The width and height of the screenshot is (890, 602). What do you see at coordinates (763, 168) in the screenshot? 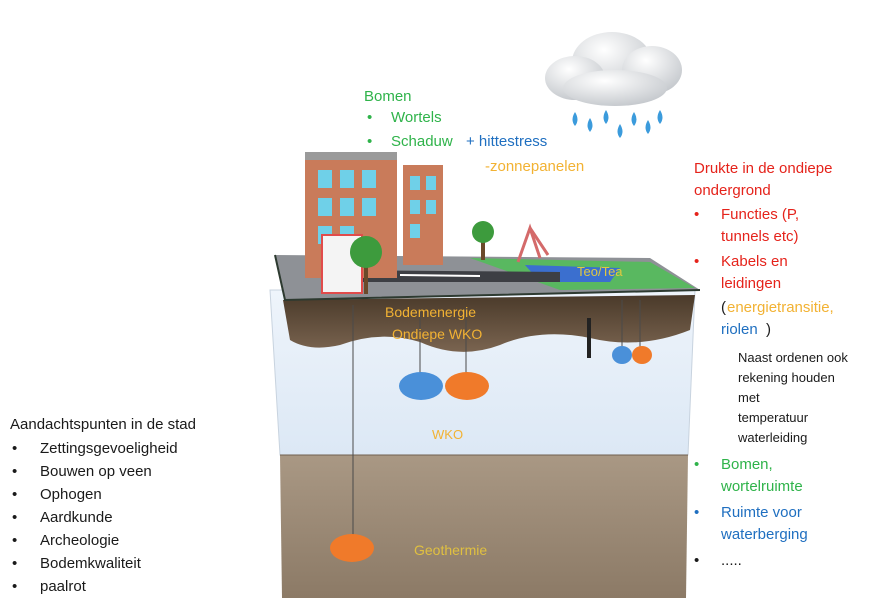
I see `right-list-heading: Drukte in de ondiepe` at bounding box center [763, 168].